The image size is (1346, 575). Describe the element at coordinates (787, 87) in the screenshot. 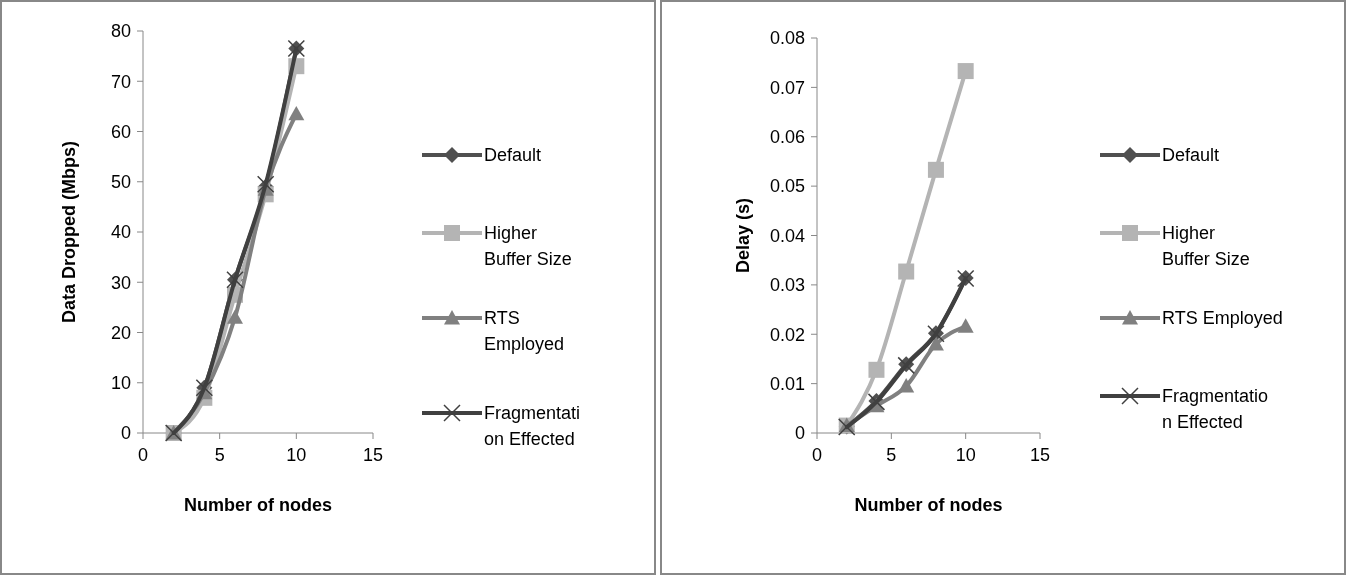

I see `y-tick-label: 0.07` at that location.